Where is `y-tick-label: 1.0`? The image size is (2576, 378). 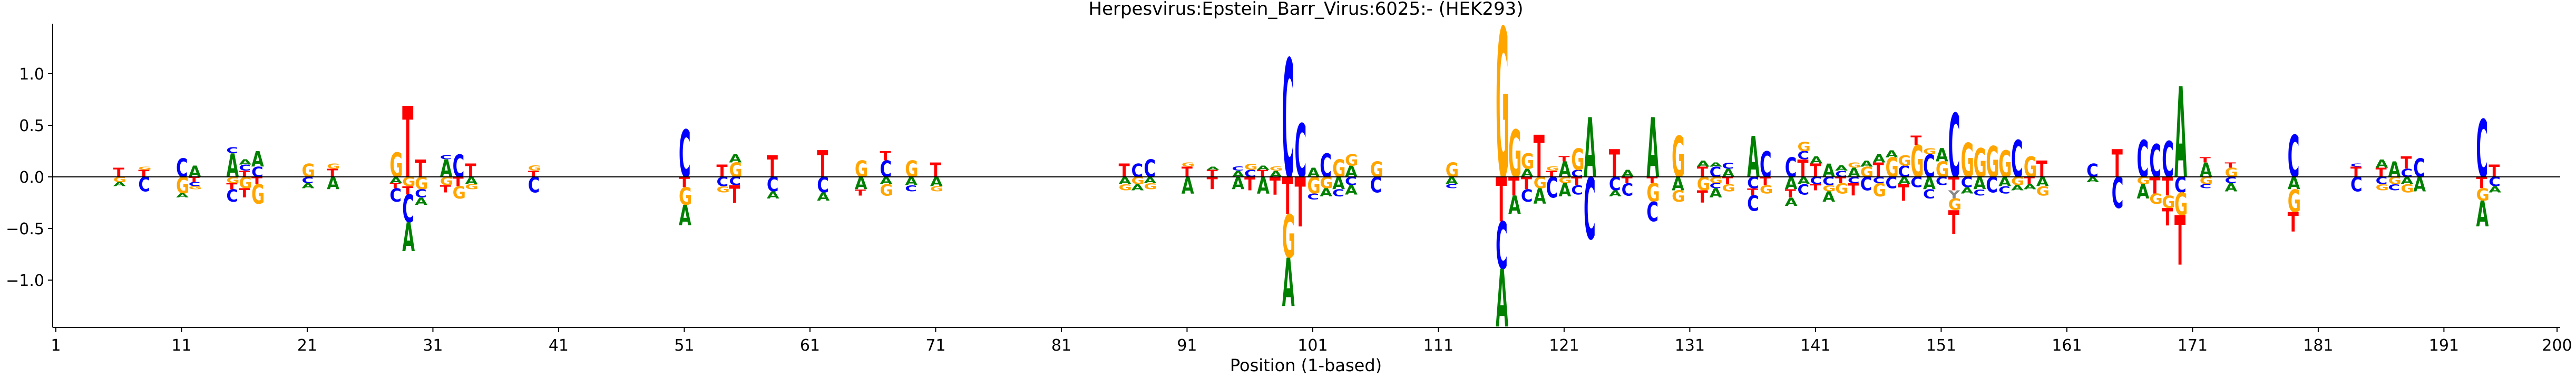
y-tick-label: 1.0 is located at coordinates (31, 75).